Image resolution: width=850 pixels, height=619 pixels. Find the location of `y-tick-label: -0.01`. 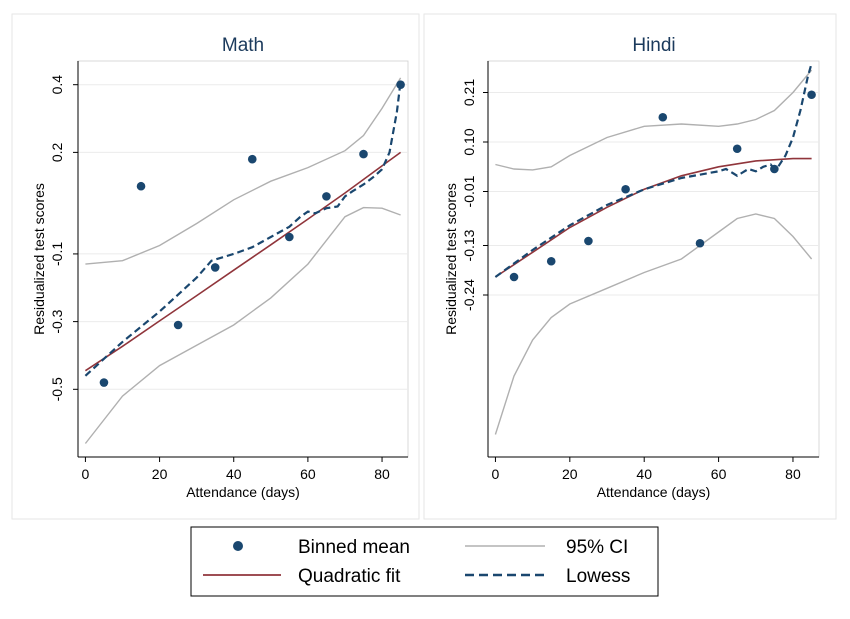

y-tick-label: -0.01 is located at coordinates (469, 191).